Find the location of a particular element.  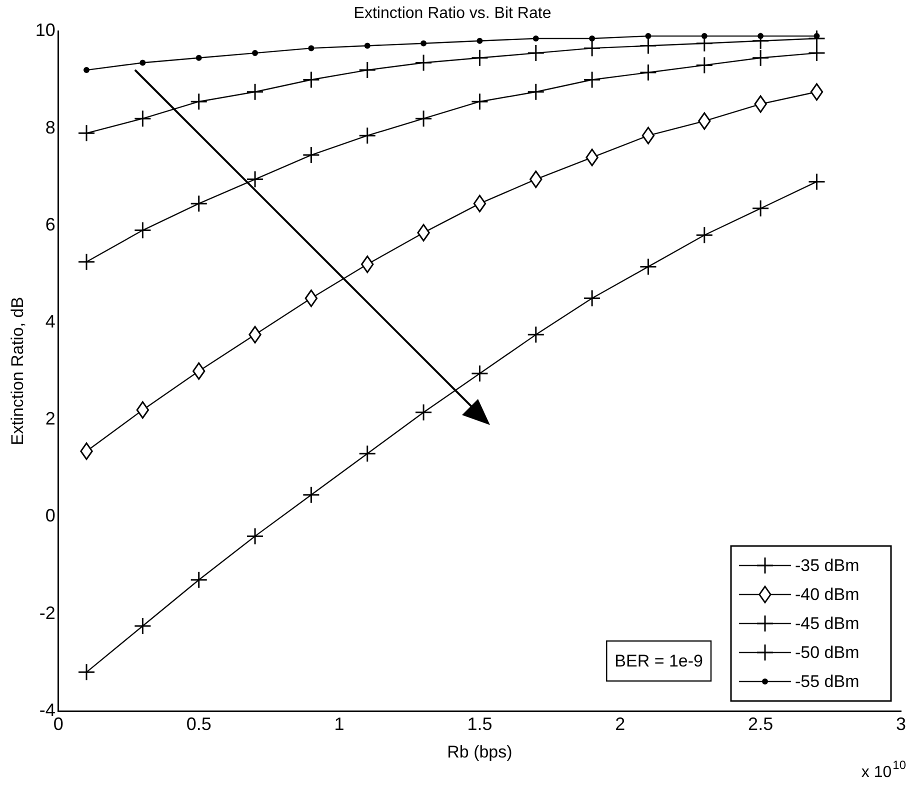

x-tick-label: 2.5 is located at coordinates (761, 724).